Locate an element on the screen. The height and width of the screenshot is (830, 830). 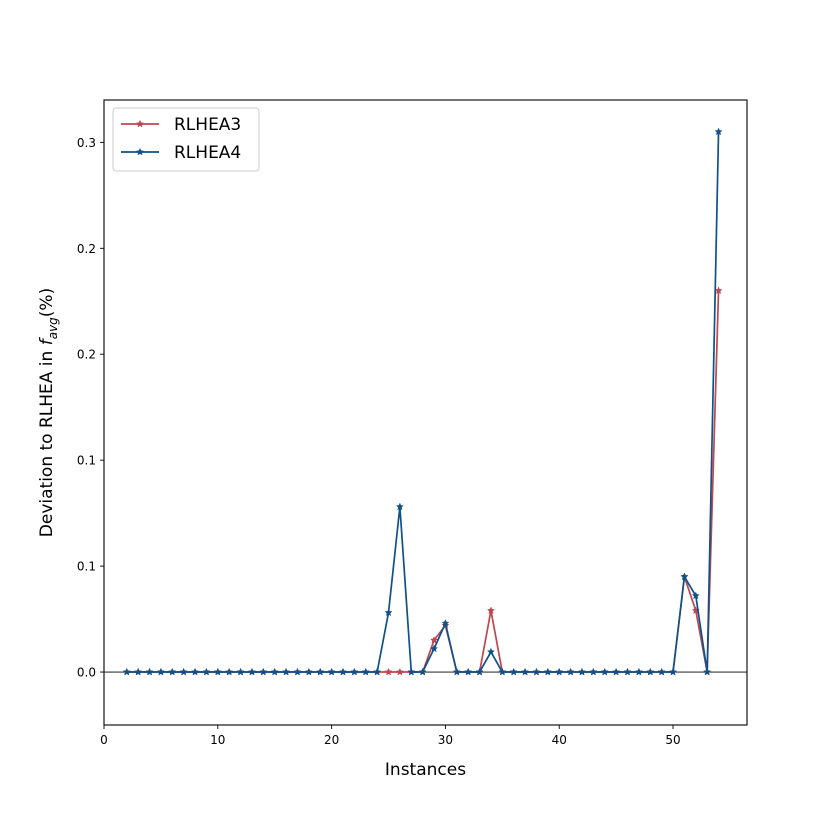
x-tick-label: 0 is located at coordinates (104, 740).